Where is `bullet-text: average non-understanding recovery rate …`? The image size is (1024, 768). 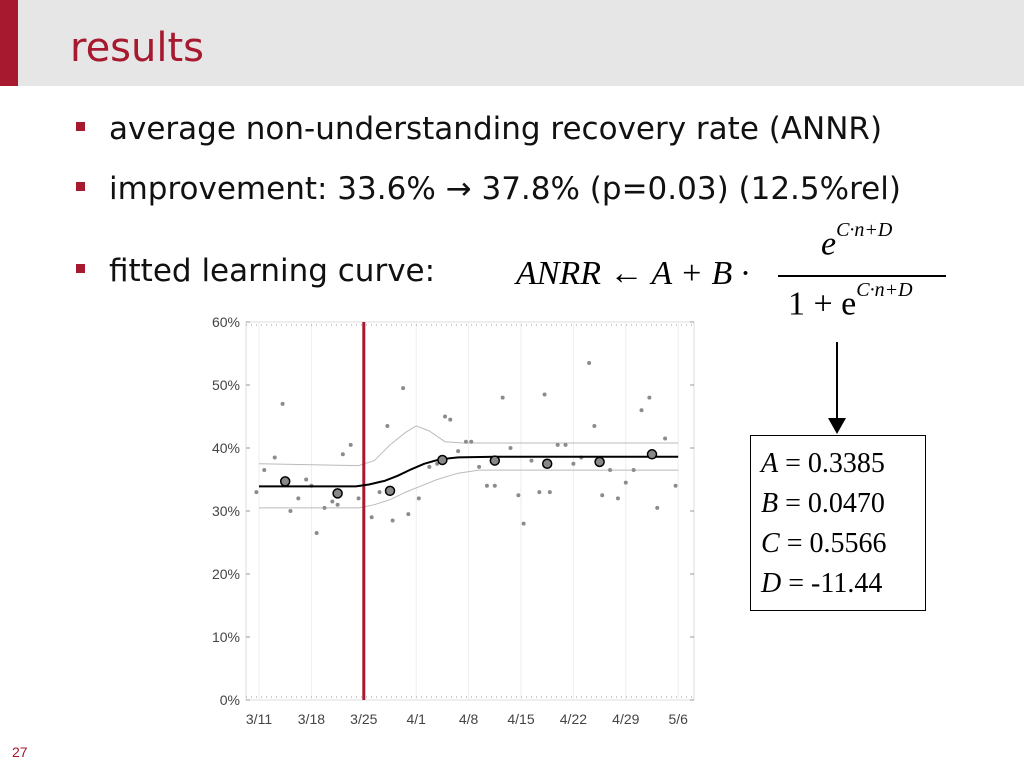 bullet-text: average non-understanding recovery rate … is located at coordinates (496, 129).